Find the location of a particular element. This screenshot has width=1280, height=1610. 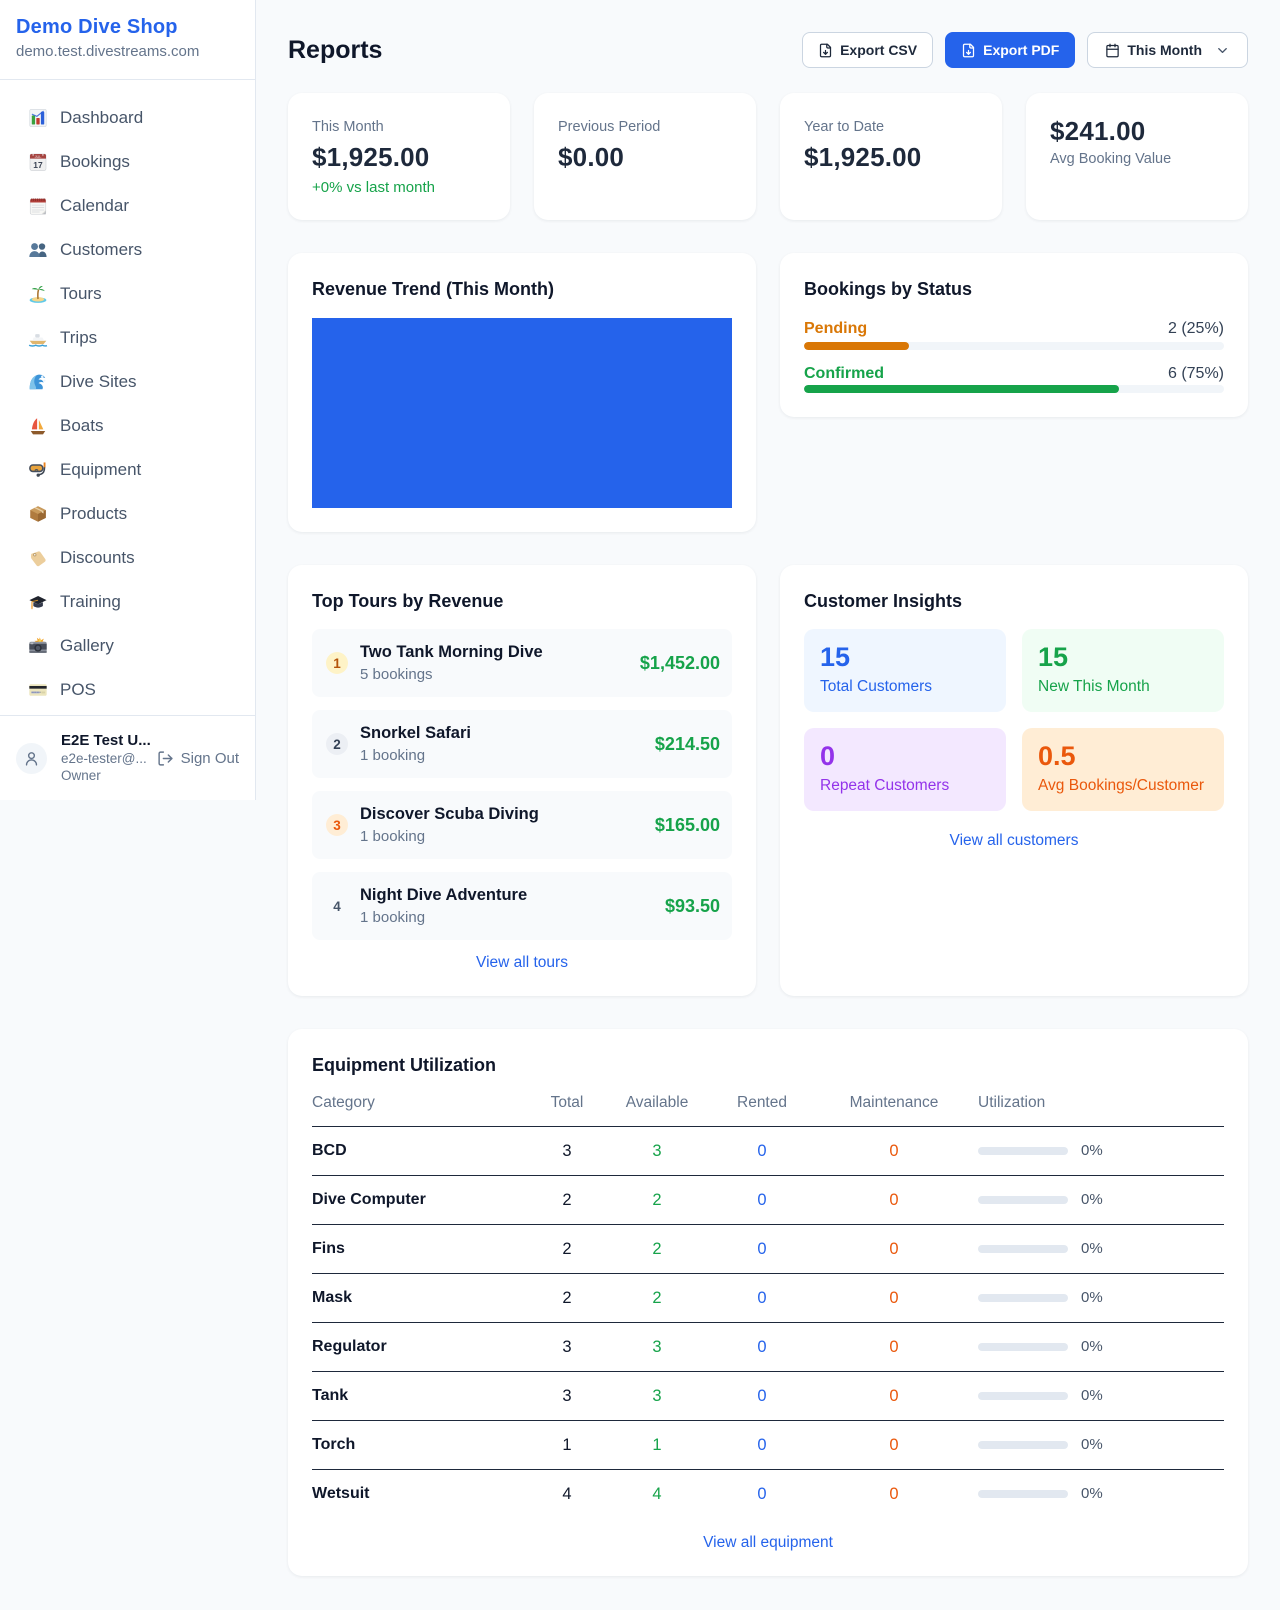

svg-text: JUL is located at coordinates (38, 157).